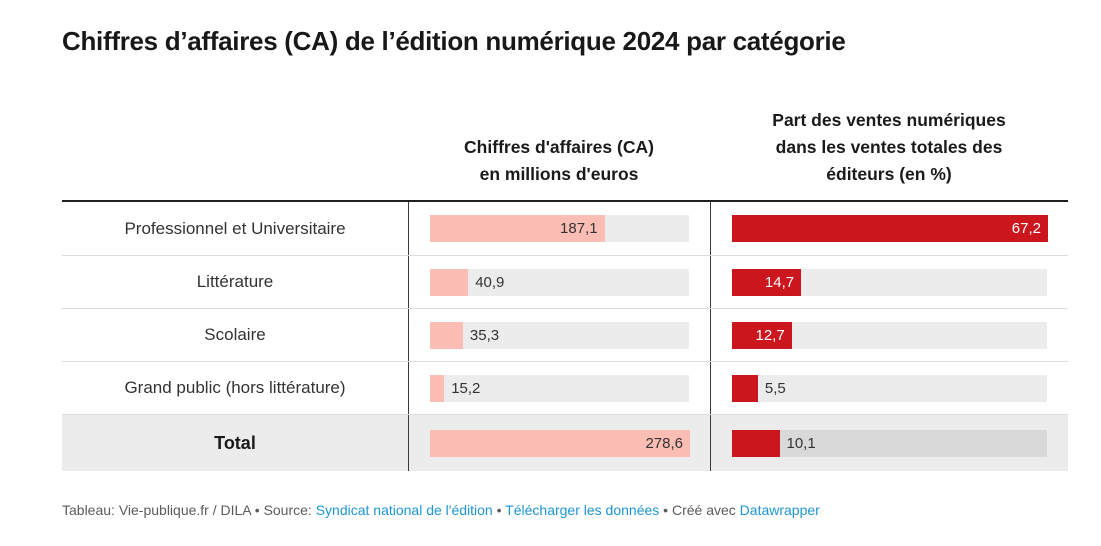 The image size is (1101, 546). Describe the element at coordinates (235, 281) in the screenshot. I see `row-label: Littérature` at that location.